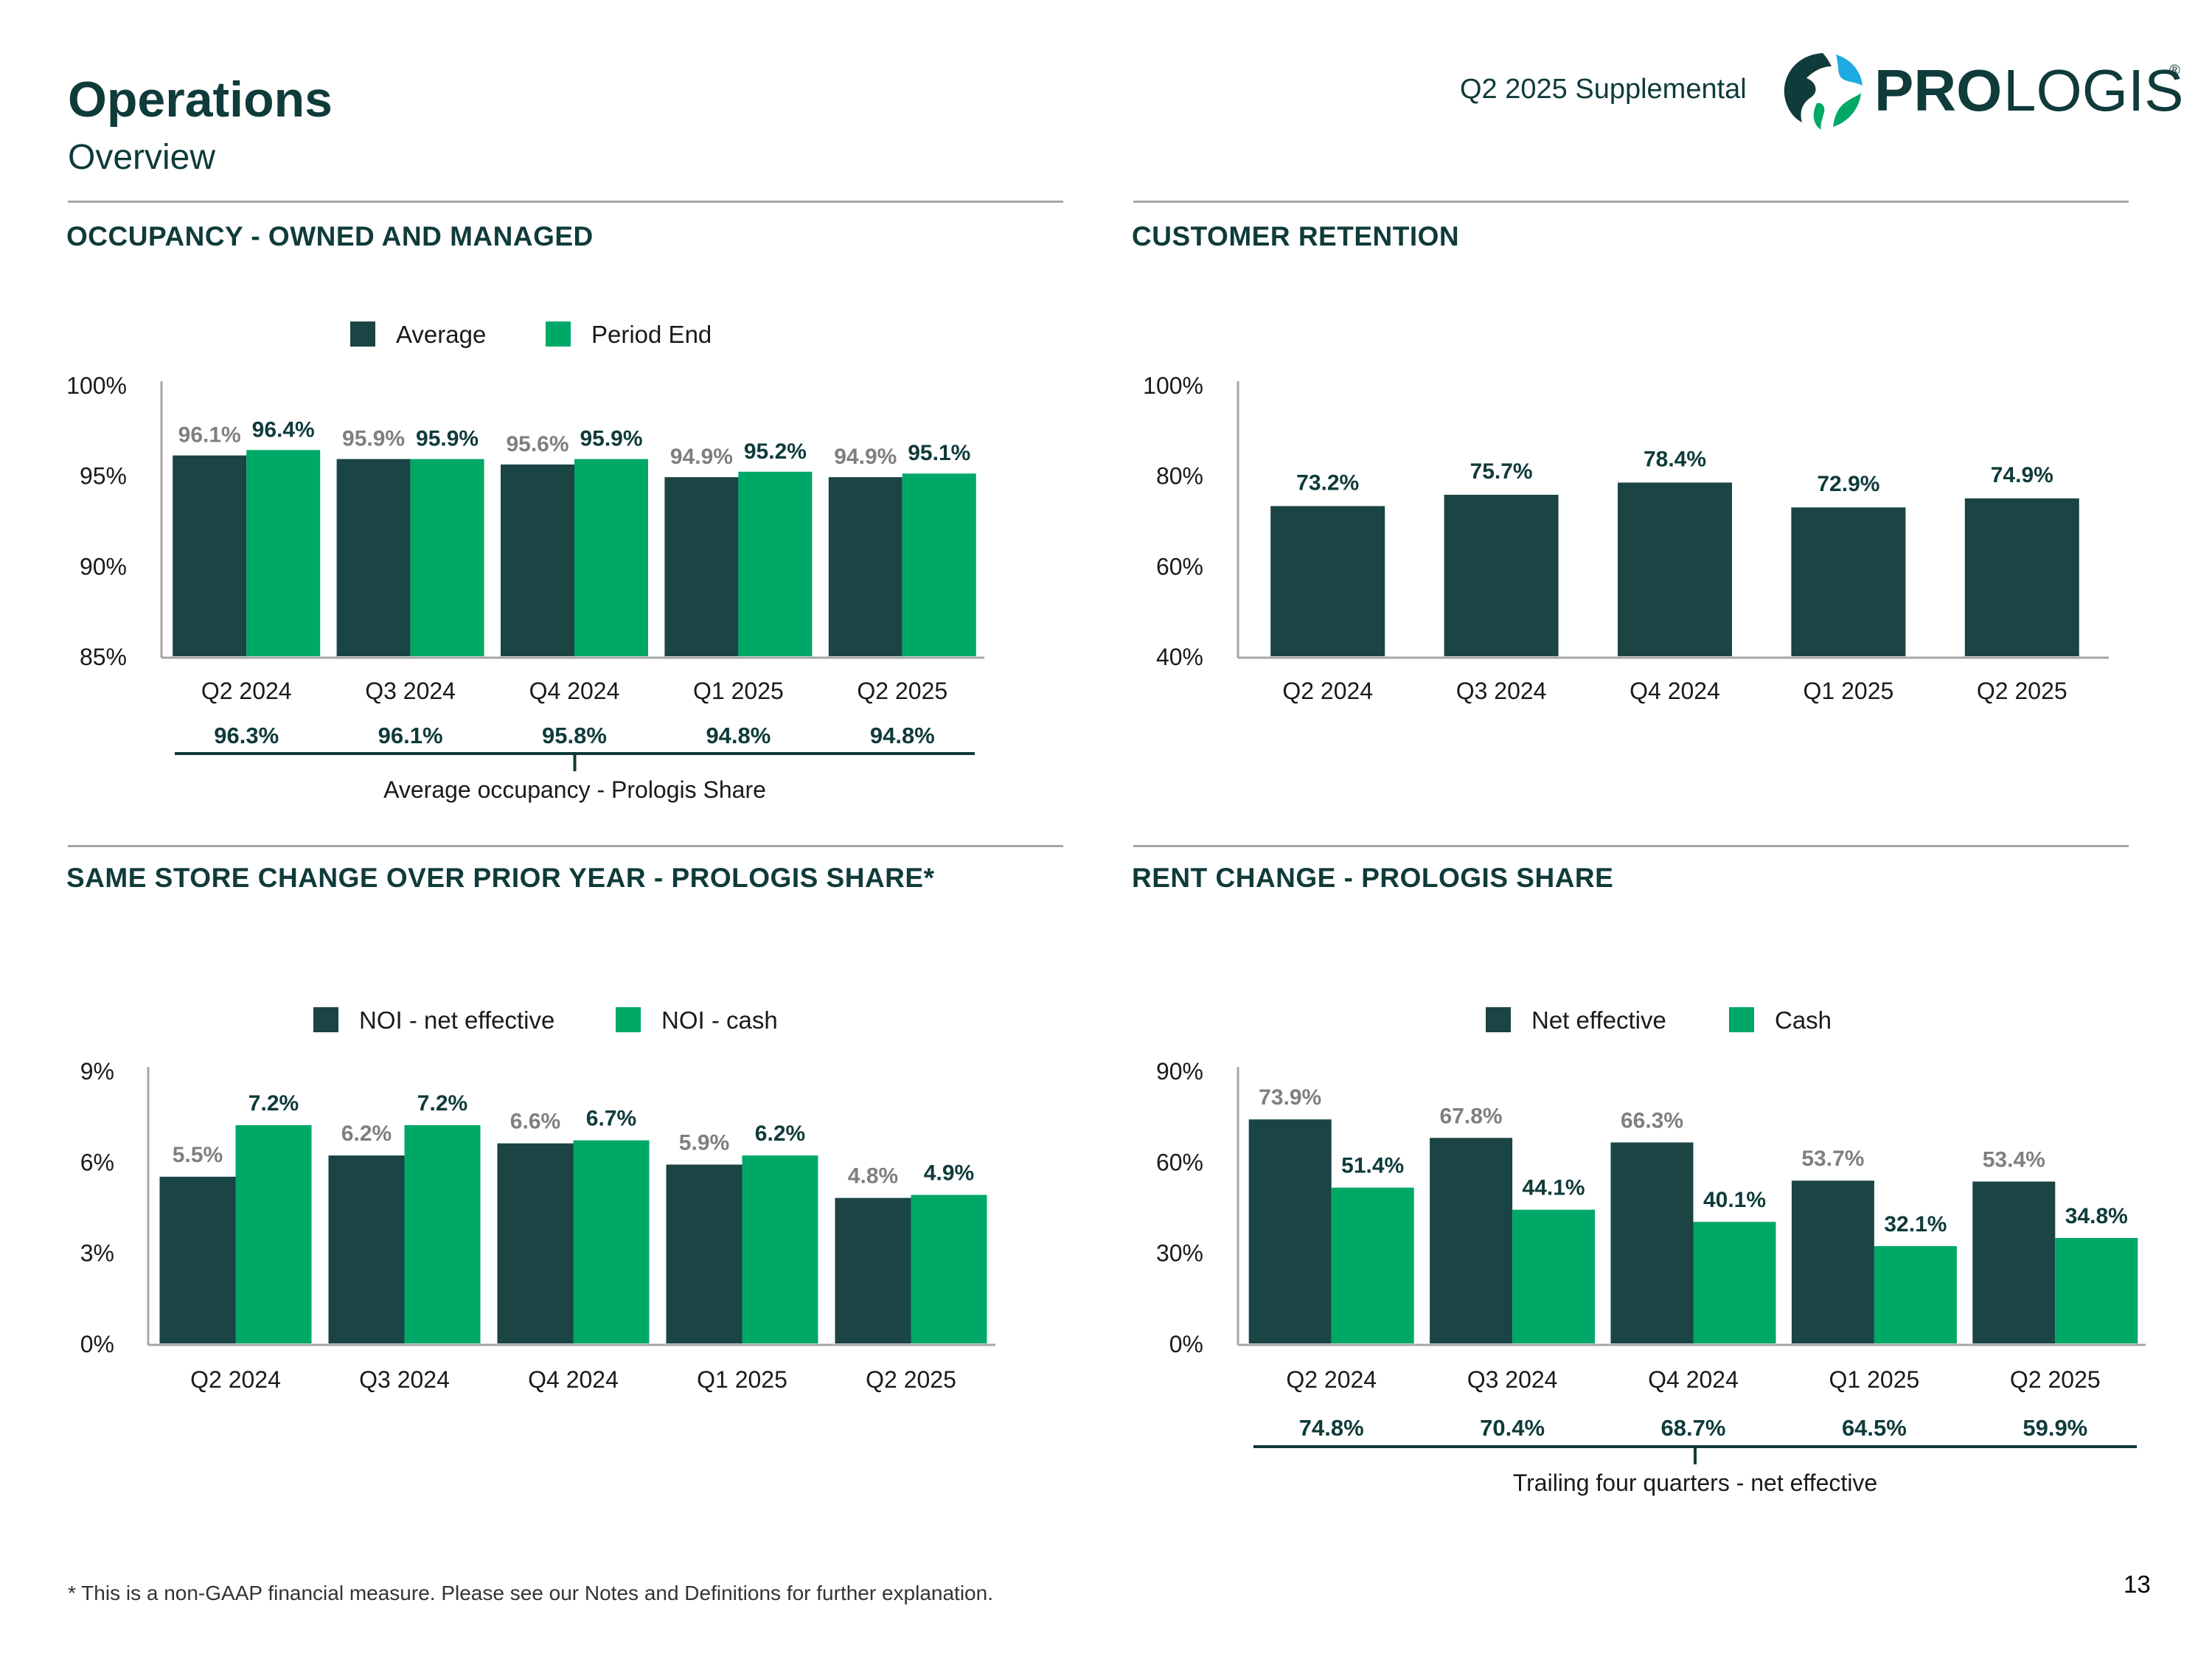  I want to click on bar-value-label: 96.1%, so click(209, 435).